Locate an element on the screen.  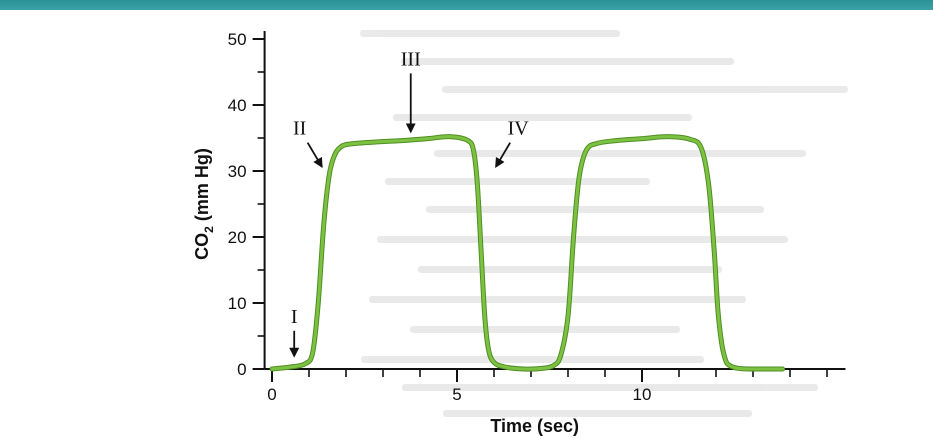
phase-label: II is located at coordinates (299, 129).